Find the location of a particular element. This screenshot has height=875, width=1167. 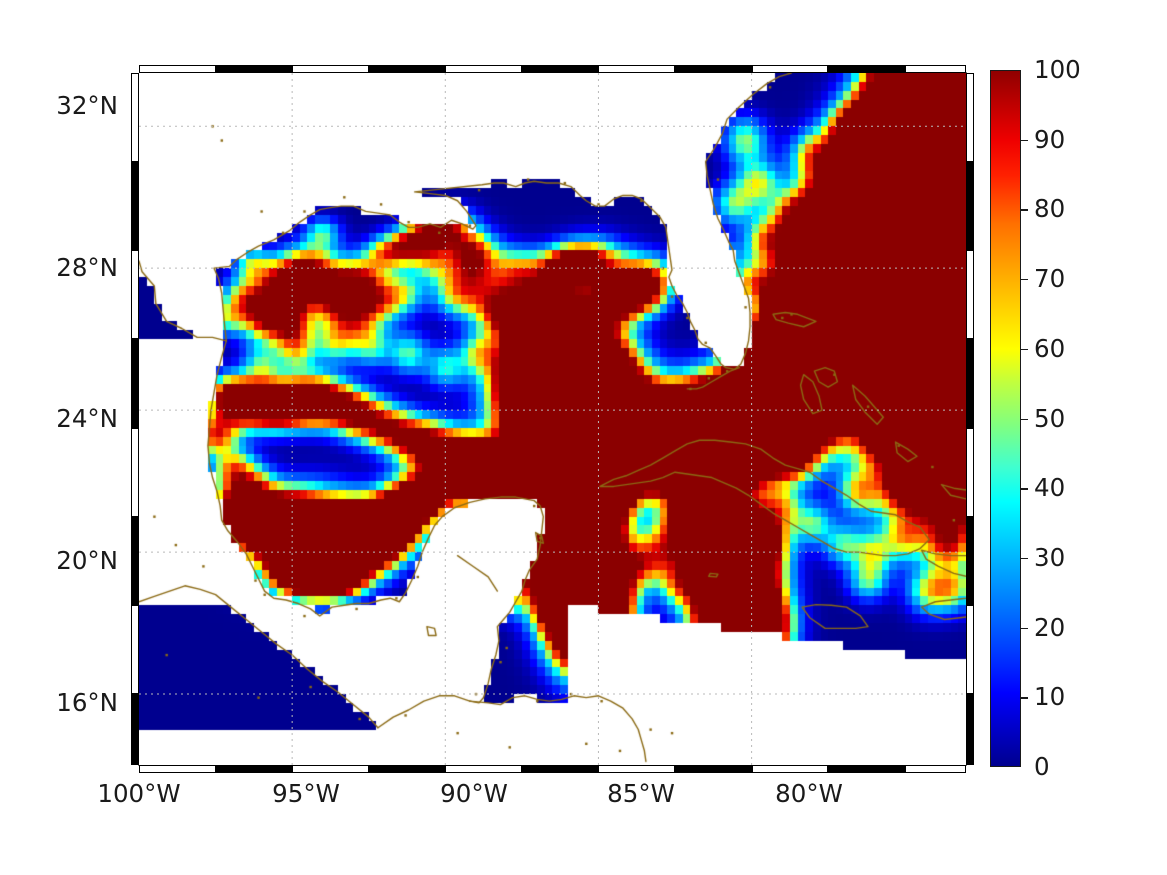

x-tick-label-100W: 100°W is located at coordinates (139, 793).